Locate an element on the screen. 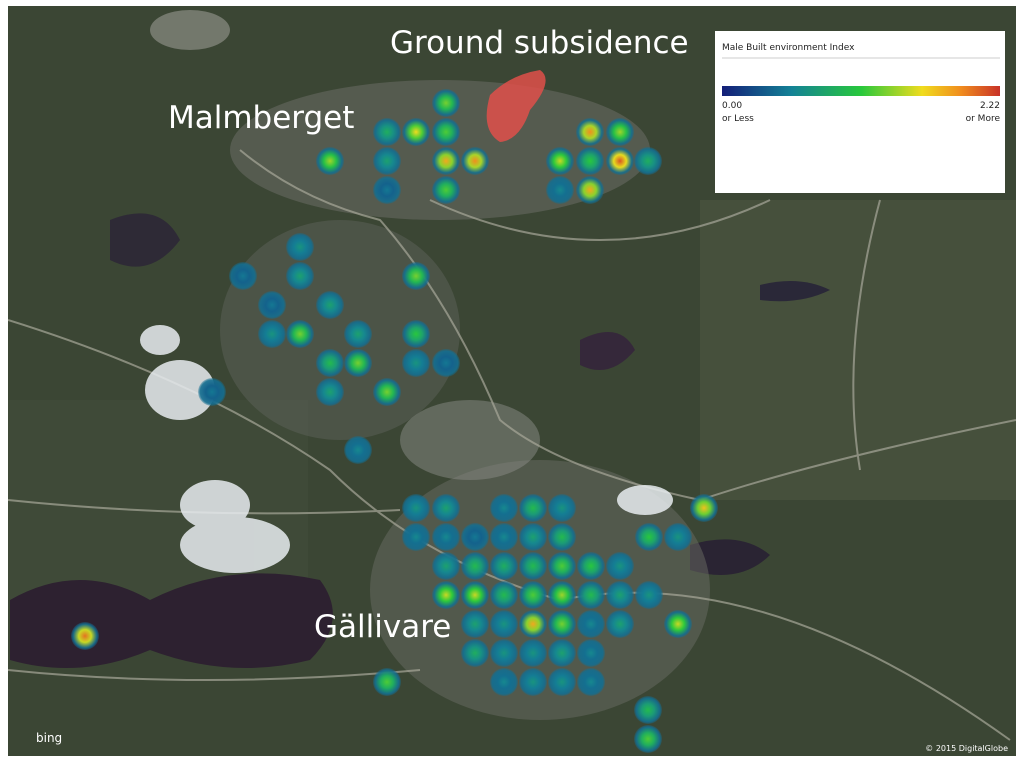 Image resolution: width=1024 pixels, height=764 pixels. legend-box is located at coordinates (860, 112).